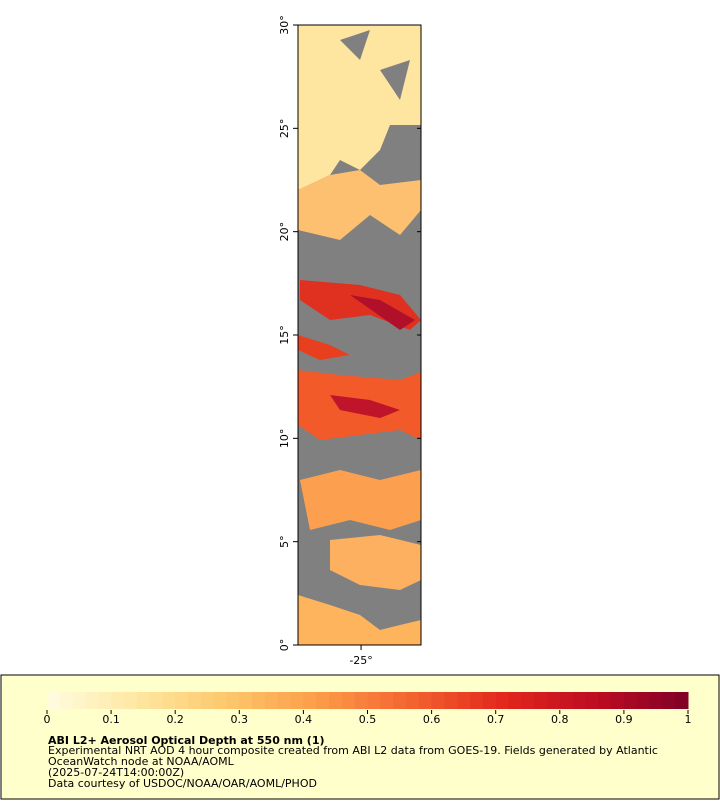  Describe the element at coordinates (116, 772) in the screenshot. I see `legend-line: (2025-07-24T14:00:00Z)` at that location.